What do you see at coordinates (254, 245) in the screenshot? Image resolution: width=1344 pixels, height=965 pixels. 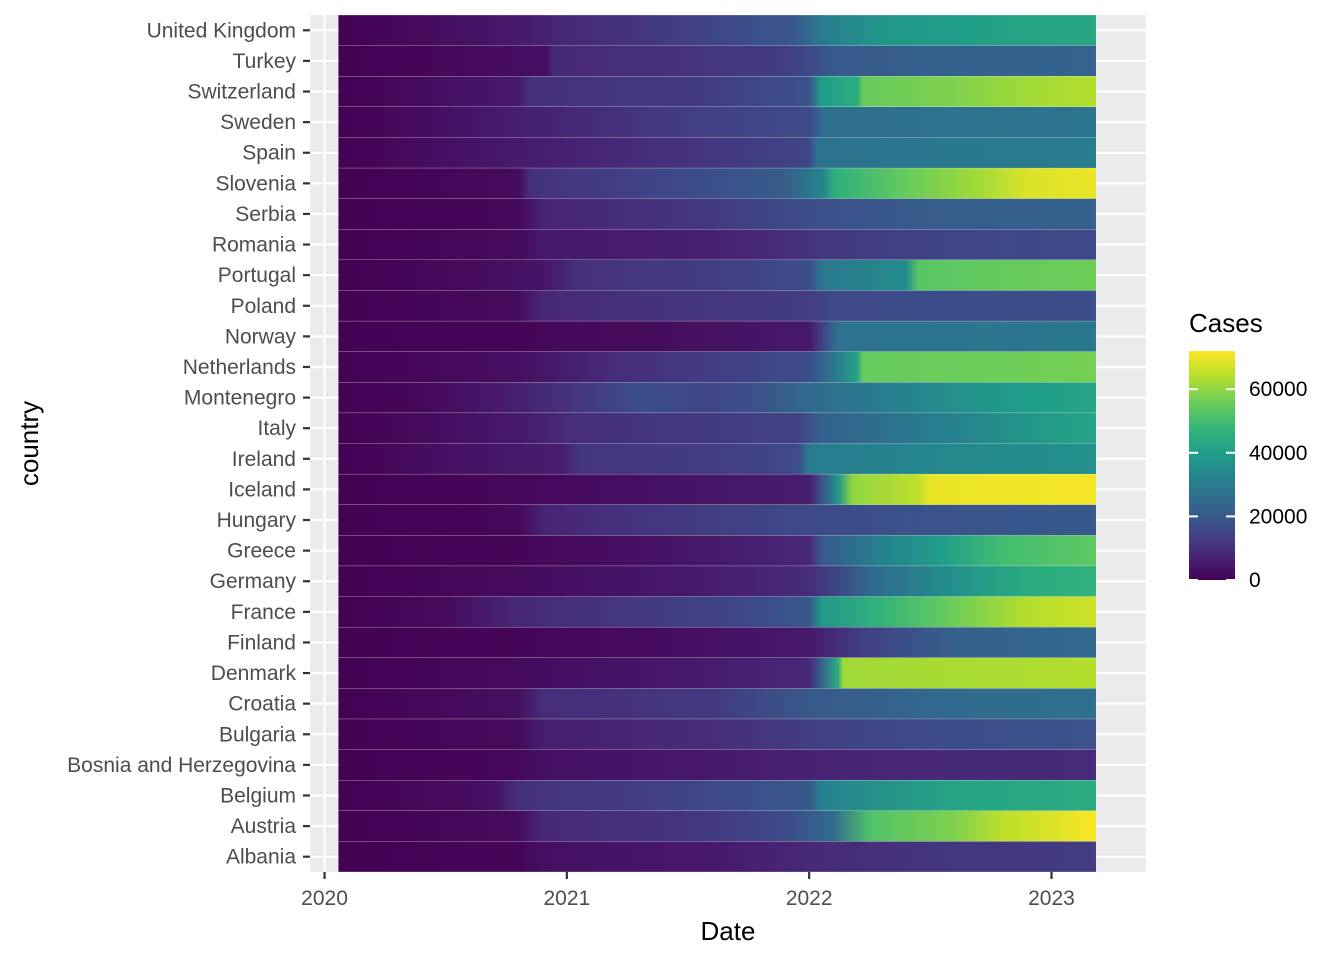 I see `y-tick-label: Romania` at bounding box center [254, 245].